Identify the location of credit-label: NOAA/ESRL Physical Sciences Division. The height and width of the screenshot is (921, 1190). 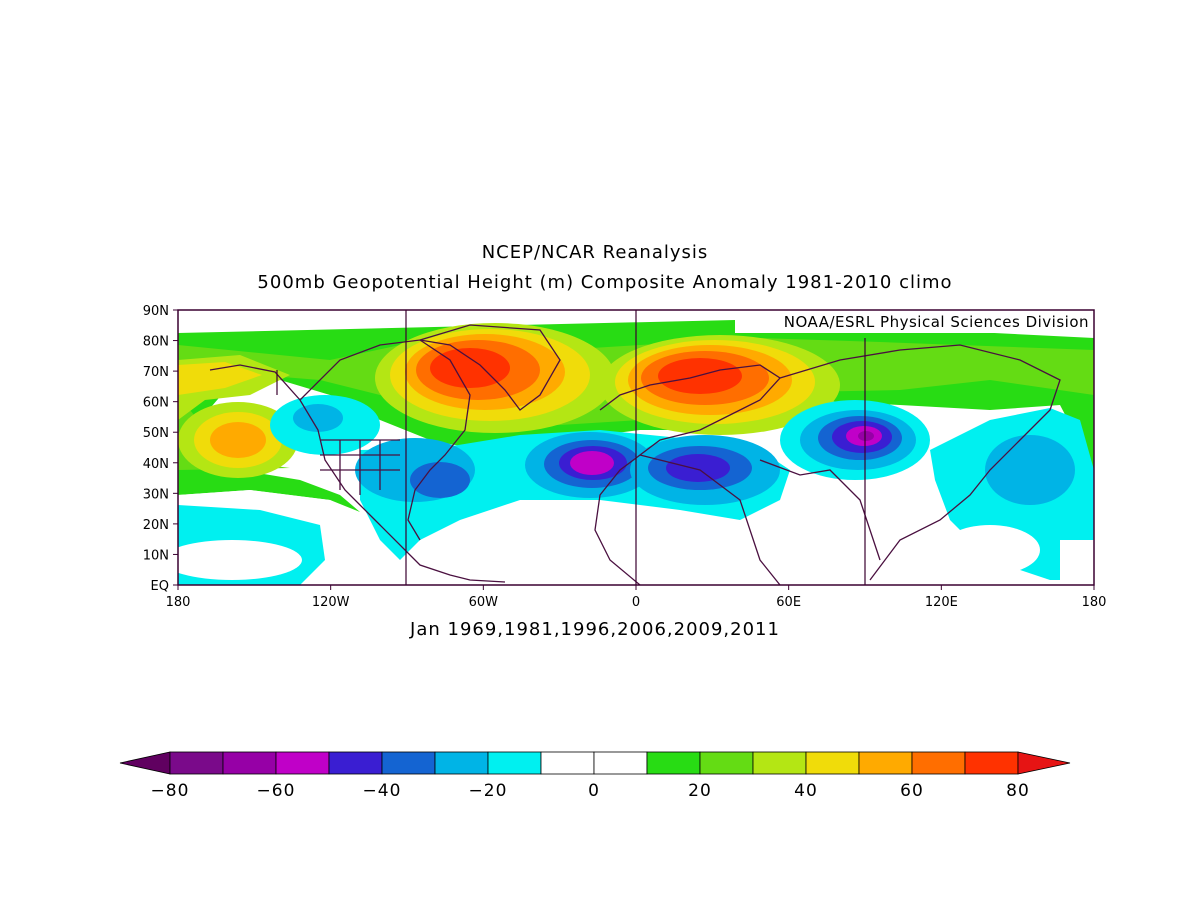
(914, 322).